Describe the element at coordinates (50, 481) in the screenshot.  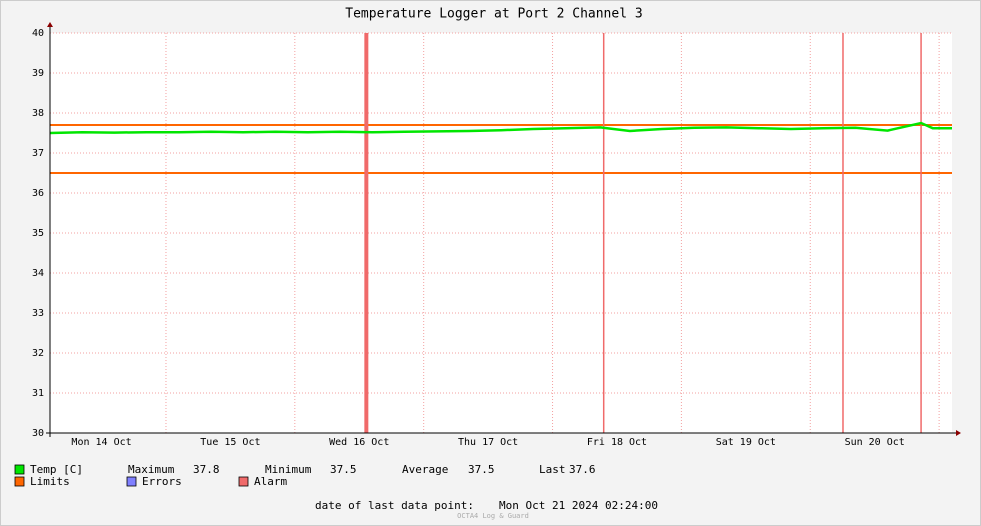
I see `legend-label: Limits` at that location.